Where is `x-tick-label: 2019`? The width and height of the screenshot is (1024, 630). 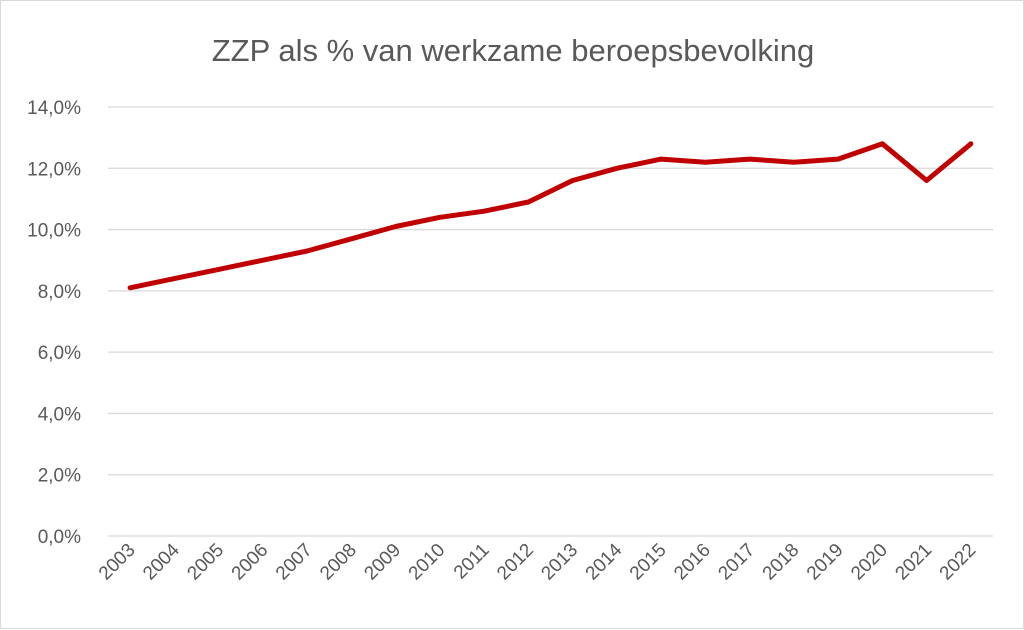
x-tick-label: 2019 is located at coordinates (825, 562).